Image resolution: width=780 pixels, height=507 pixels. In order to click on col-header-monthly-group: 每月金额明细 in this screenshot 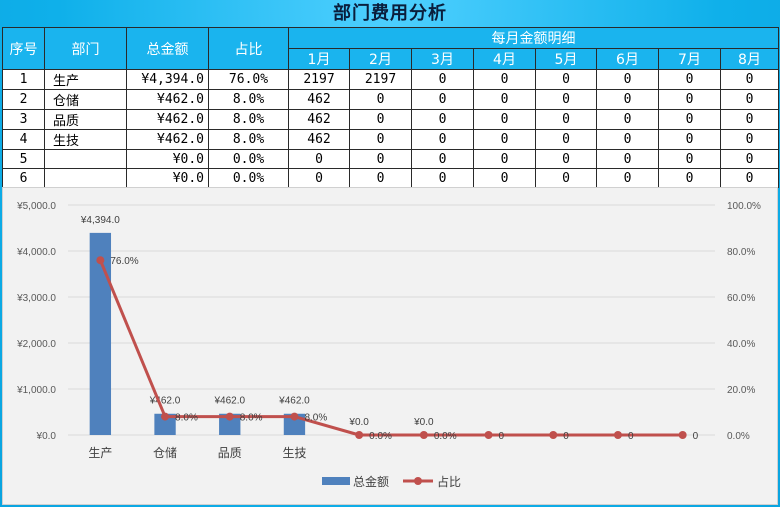, I will do `click(533, 38)`.